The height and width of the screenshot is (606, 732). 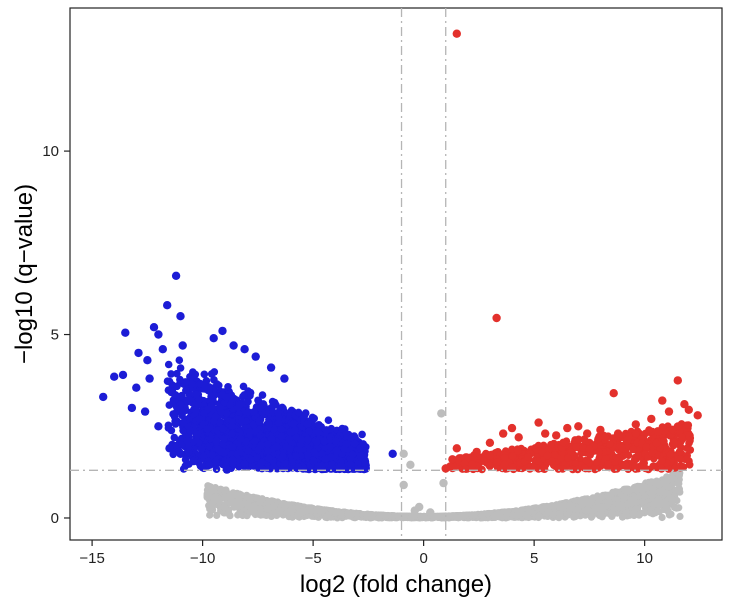 What do you see at coordinates (266, 415) in the screenshot?
I see `downregulated-cloud` at bounding box center [266, 415].